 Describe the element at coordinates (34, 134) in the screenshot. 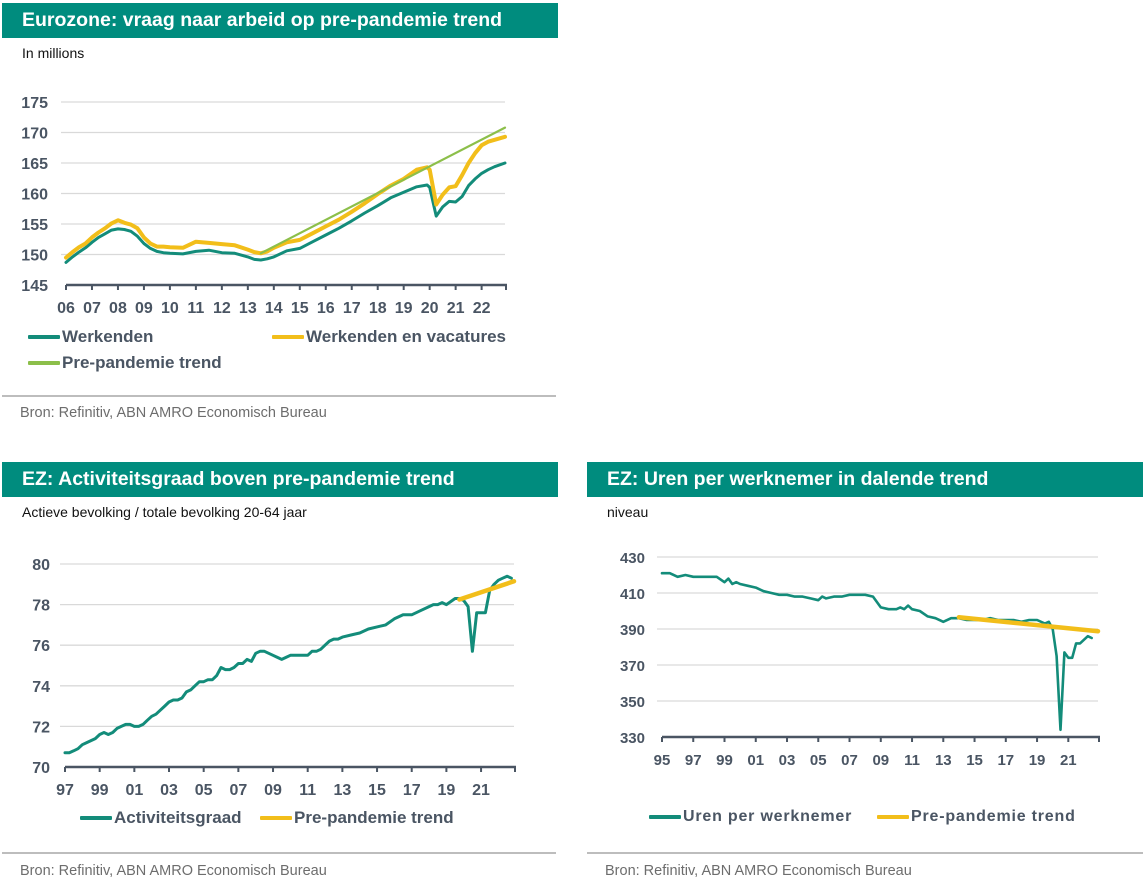

I see `y-tick-label: 170` at that location.